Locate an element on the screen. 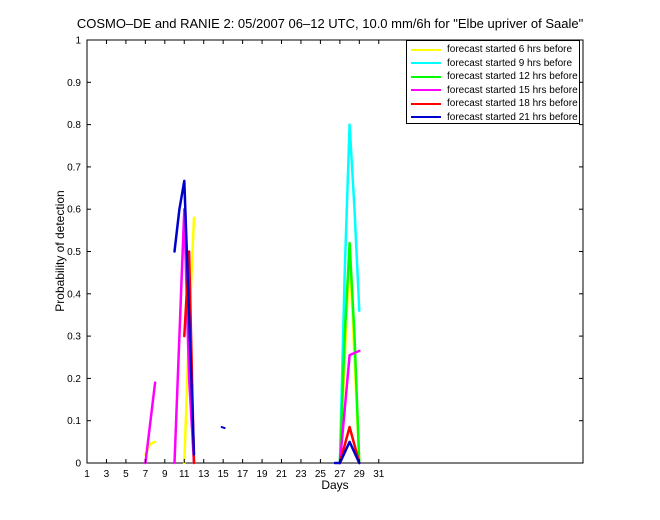 The image size is (660, 520). y-tick-label: 1 is located at coordinates (78, 41).